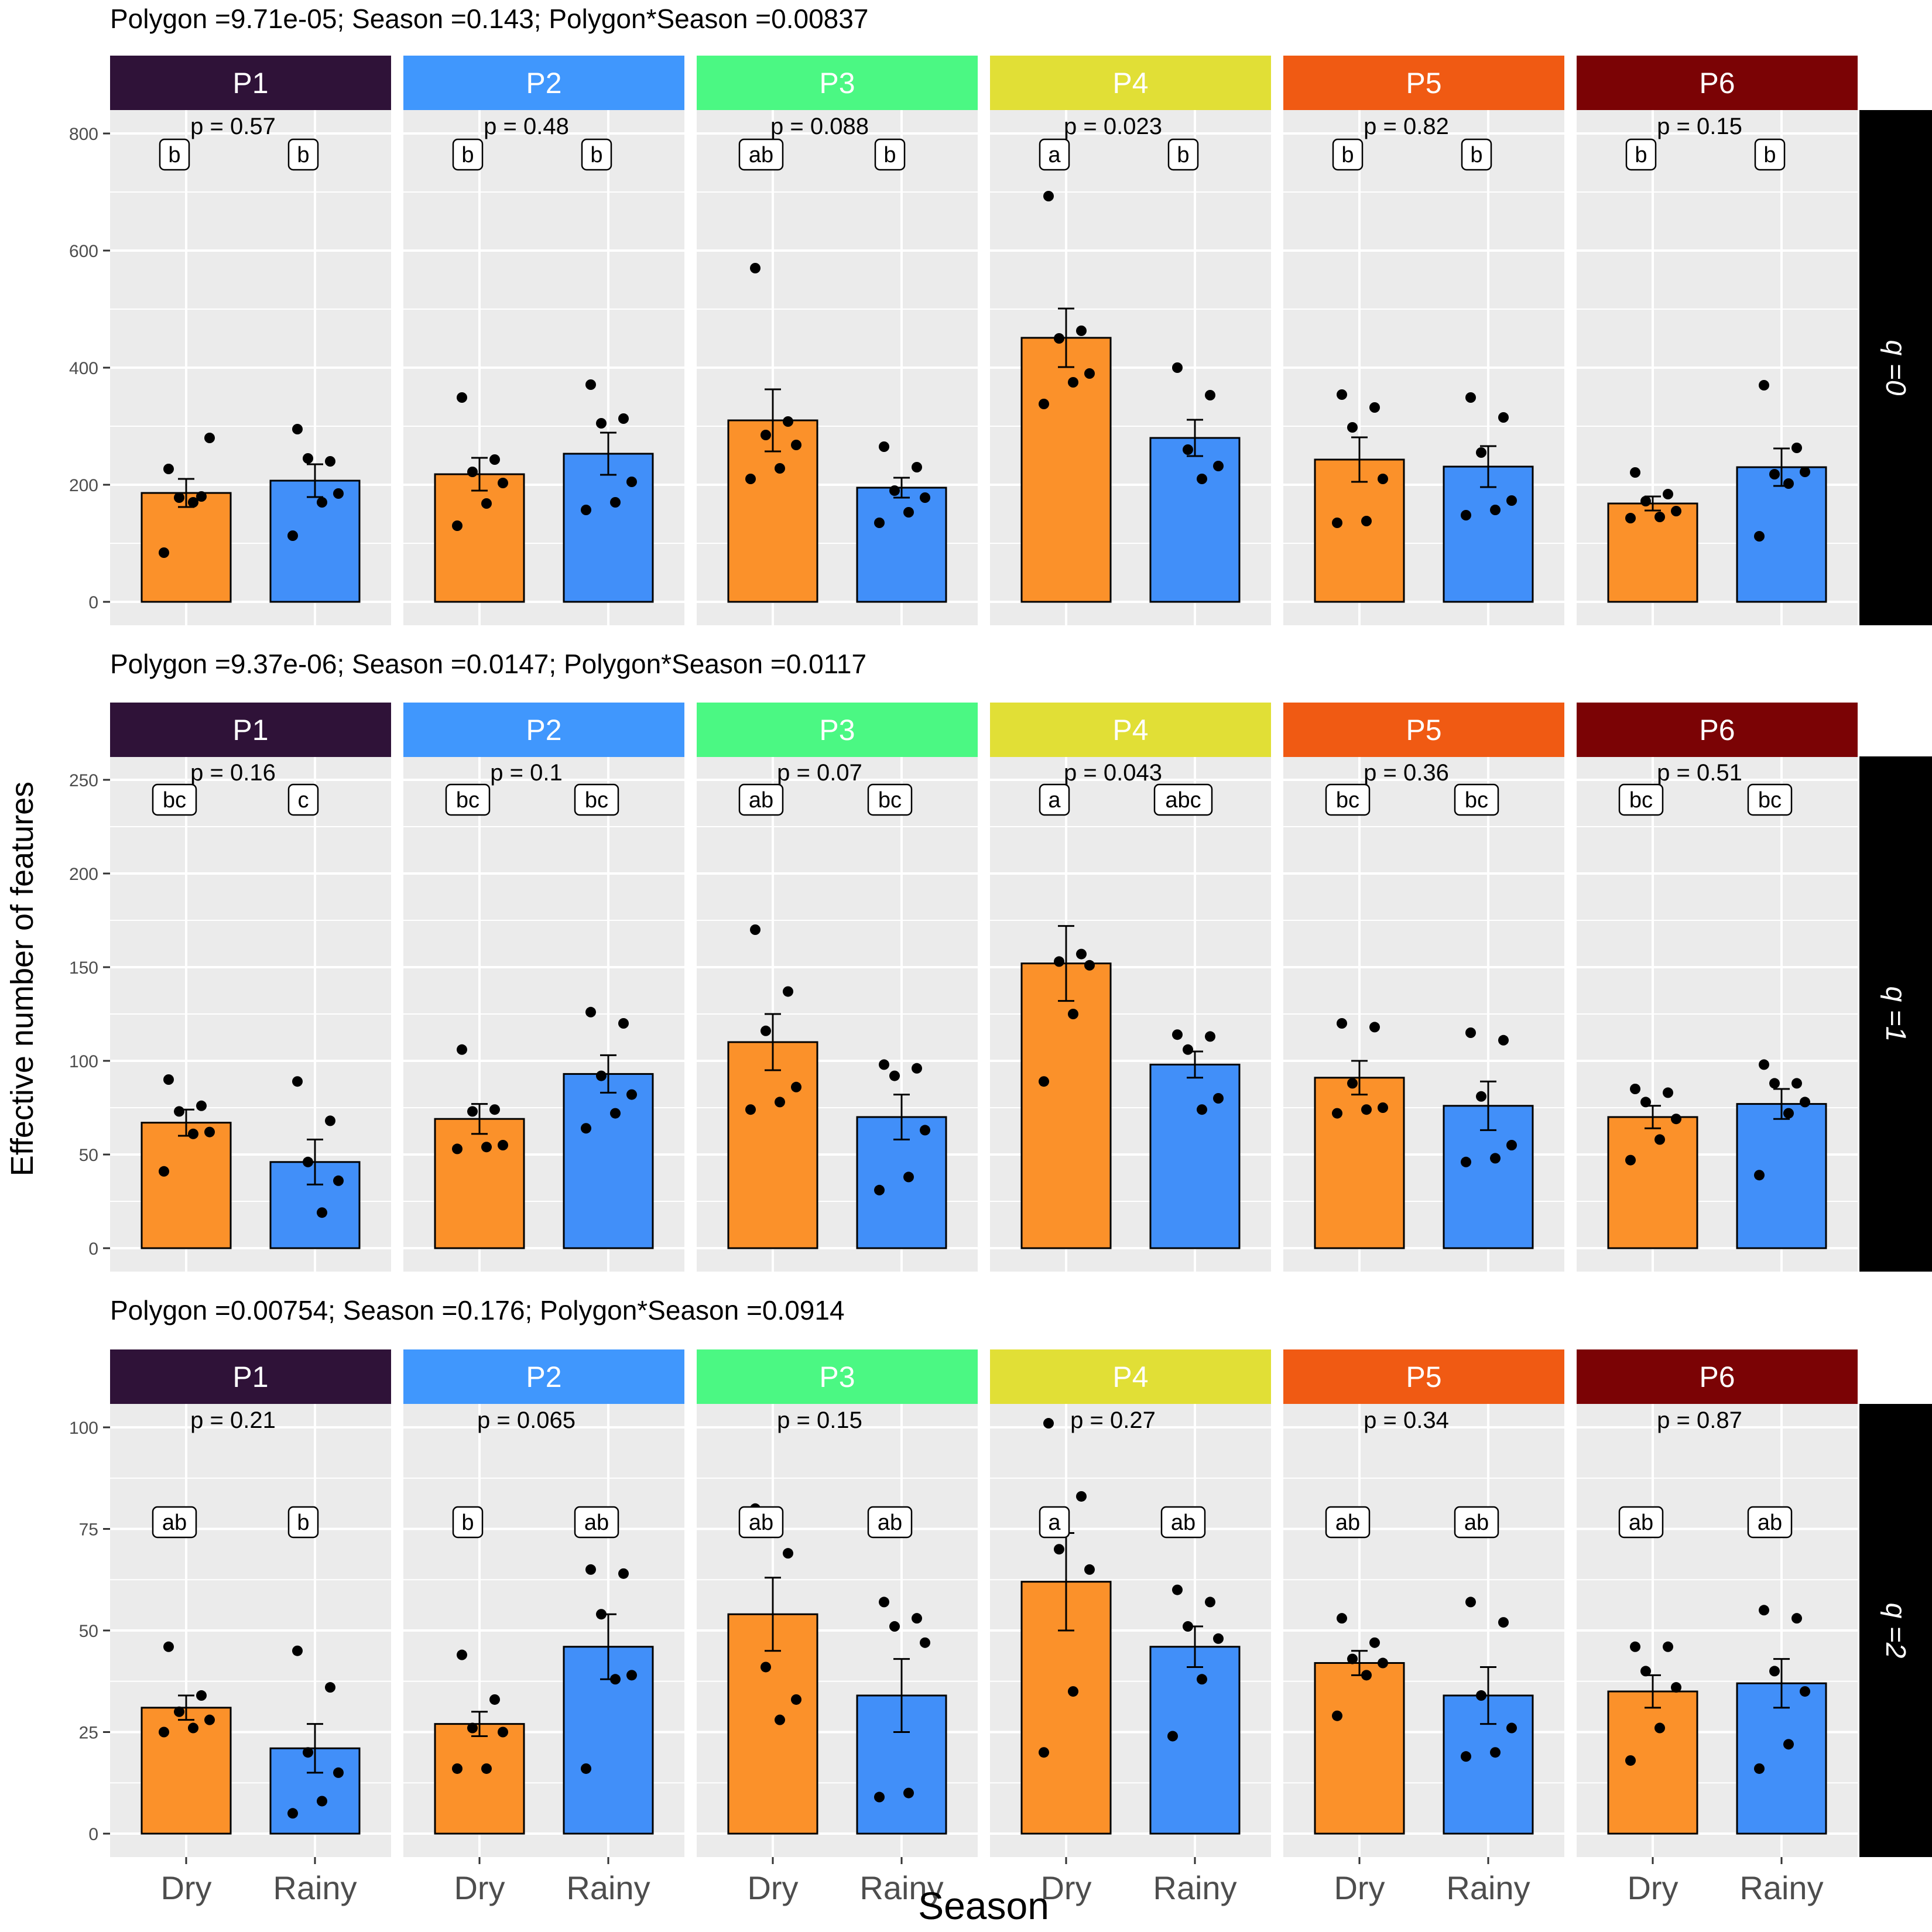 Image resolution: width=1932 pixels, height=1932 pixels. I want to click on polygon-strip-label: P6, so click(1717, 730).